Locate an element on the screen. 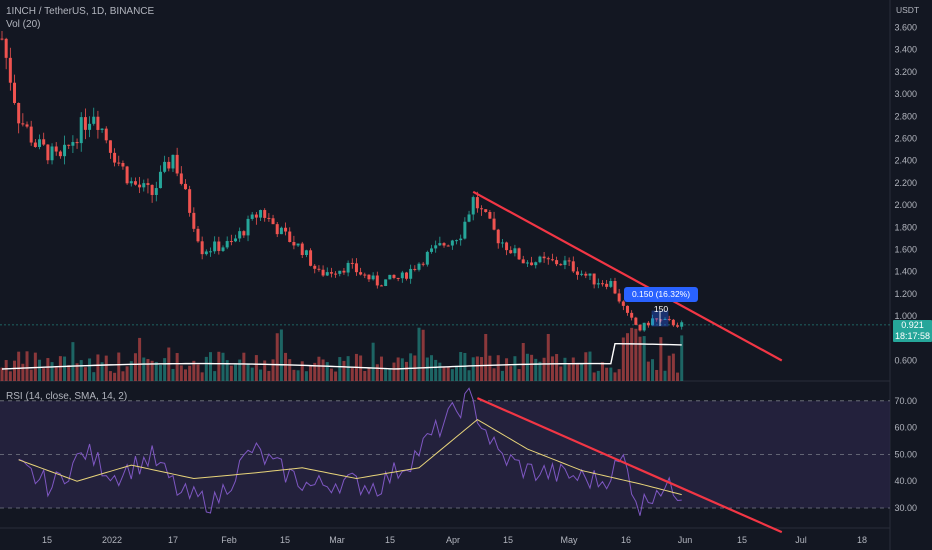 Image resolution: width=932 pixels, height=550 pixels. price-tick-label: 3.400 is located at coordinates (905, 50).